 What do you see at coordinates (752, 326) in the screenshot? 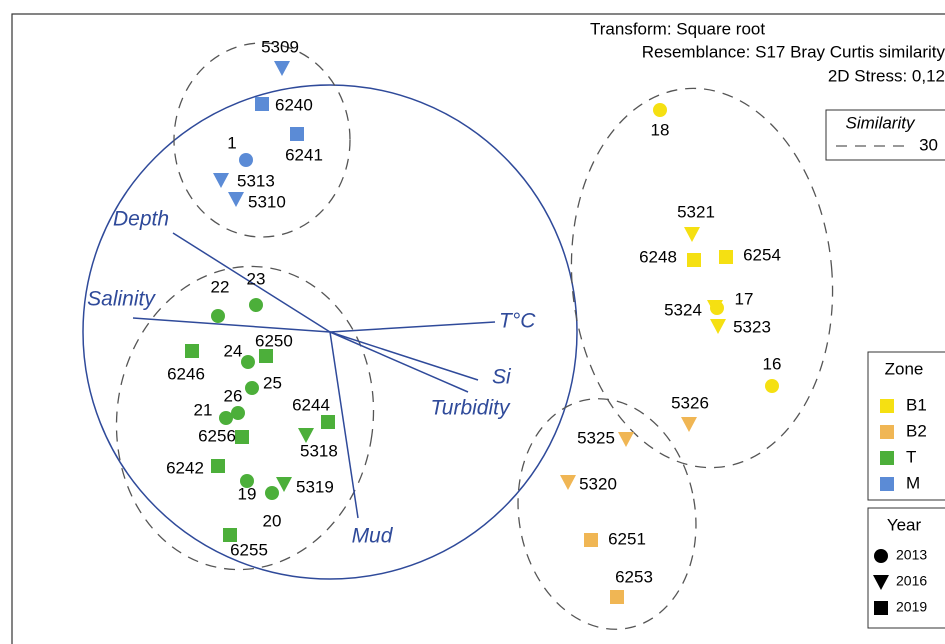
I see `point-label: 5323` at bounding box center [752, 326].